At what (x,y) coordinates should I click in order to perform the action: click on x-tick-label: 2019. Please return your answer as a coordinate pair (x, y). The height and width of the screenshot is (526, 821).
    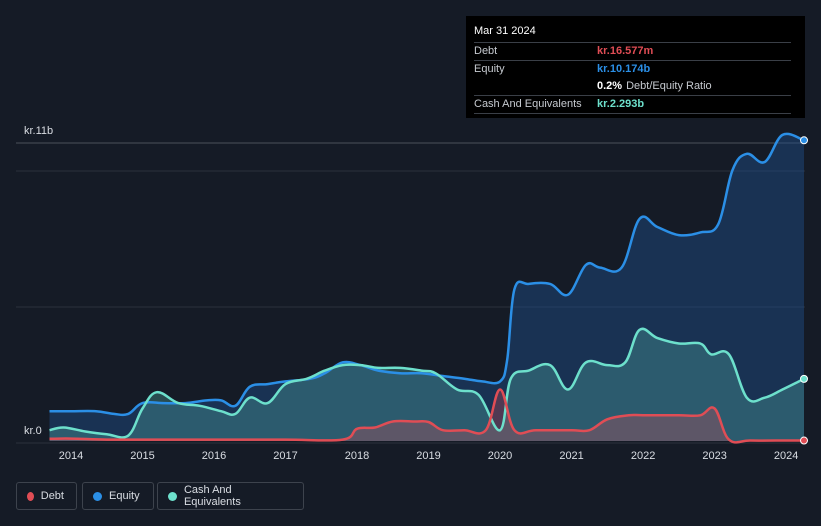
    Looking at the image, I should click on (428, 456).